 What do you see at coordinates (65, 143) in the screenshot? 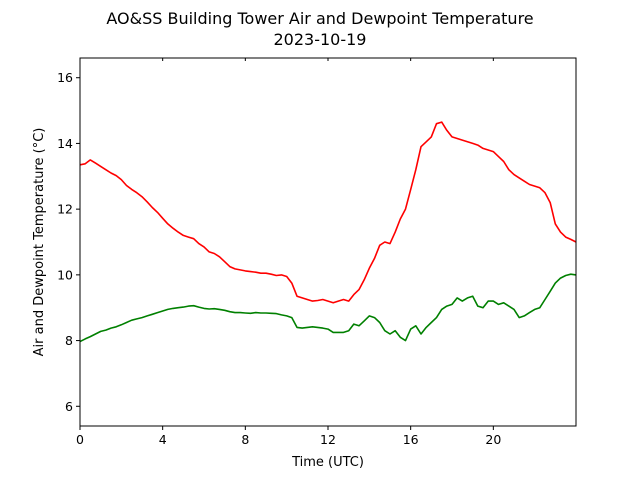
I see `y-tick-label-14: 14` at bounding box center [65, 143].